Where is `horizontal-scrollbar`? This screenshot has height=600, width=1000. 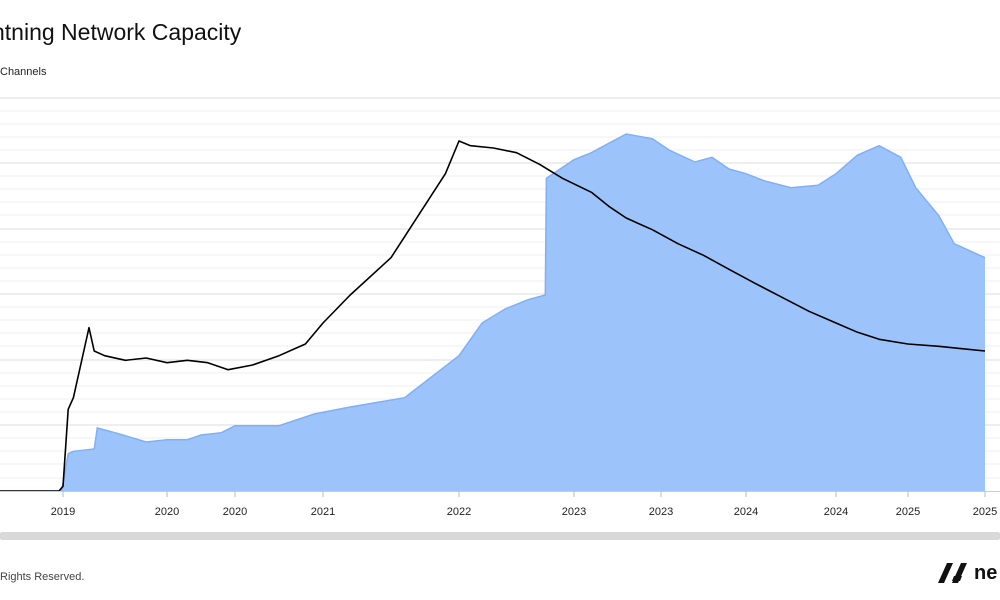 horizontal-scrollbar is located at coordinates (500, 536).